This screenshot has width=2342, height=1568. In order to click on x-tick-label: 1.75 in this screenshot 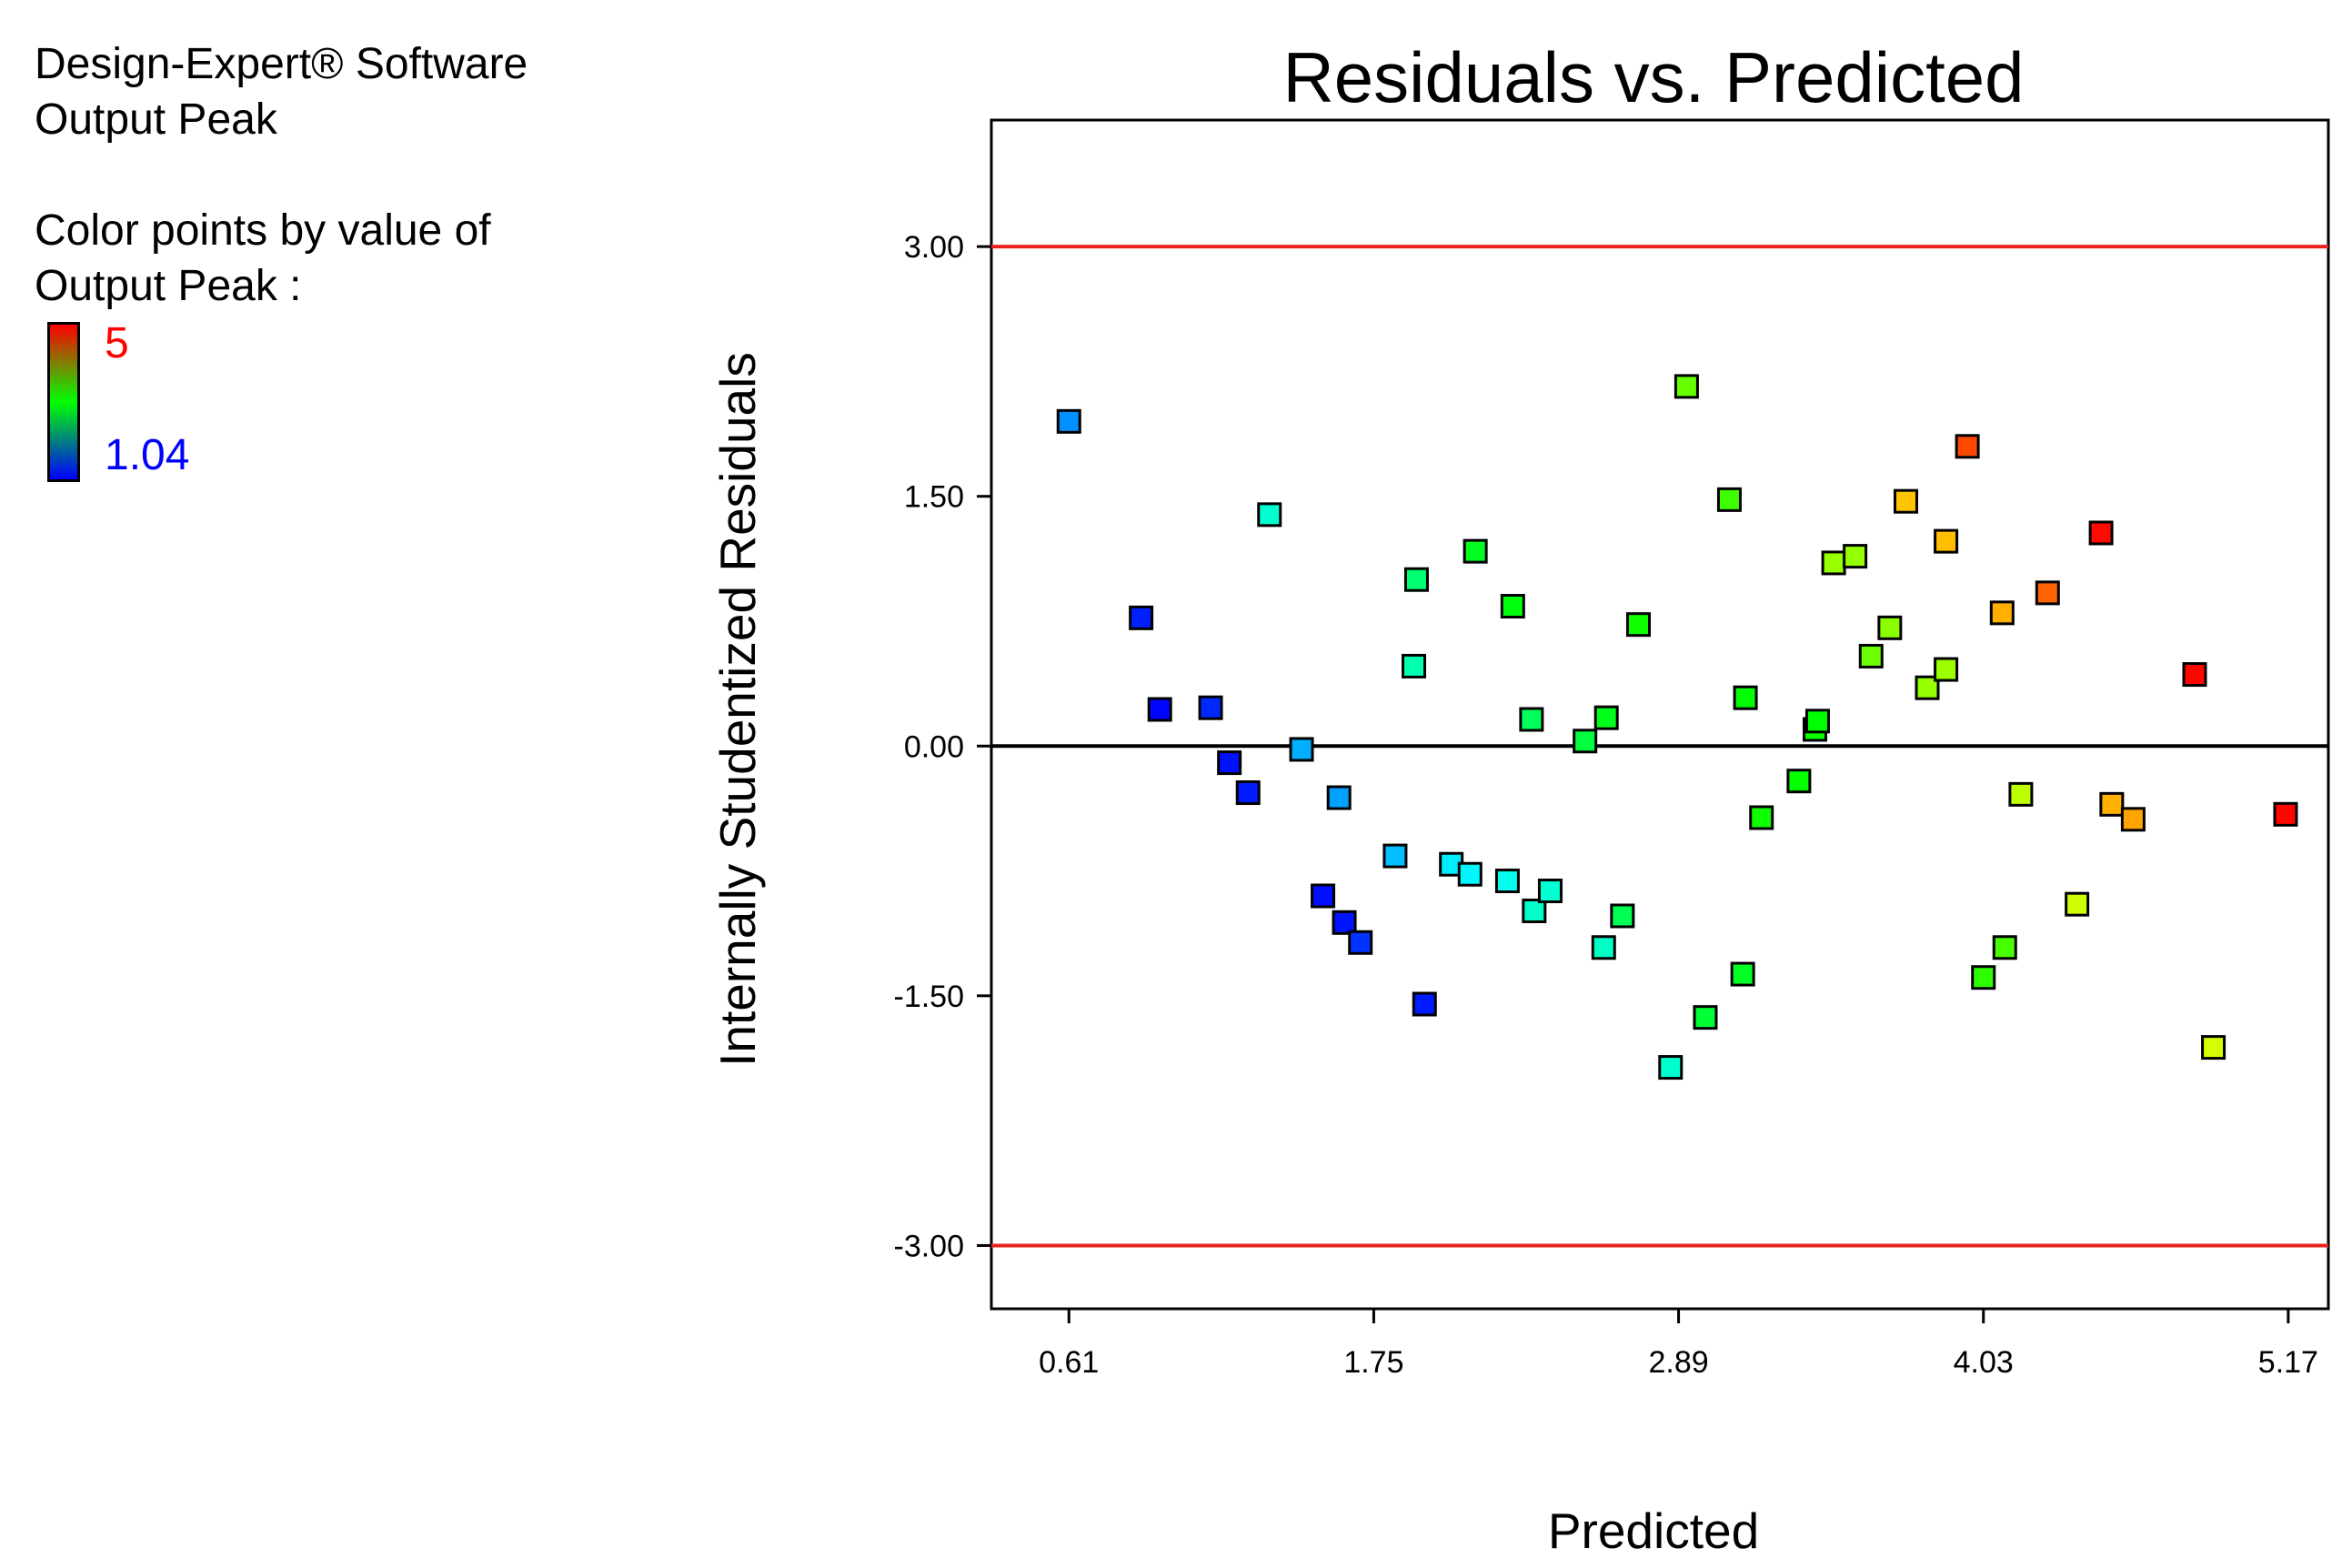, I will do `click(1373, 1362)`.